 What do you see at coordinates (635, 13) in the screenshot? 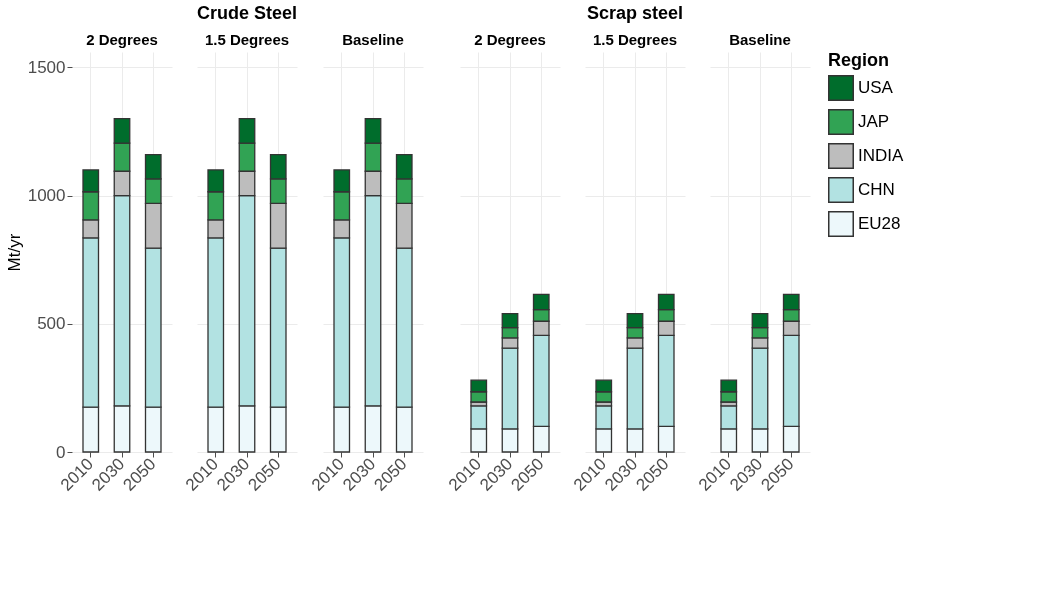
I see `chart-title: Scrap steel` at bounding box center [635, 13].